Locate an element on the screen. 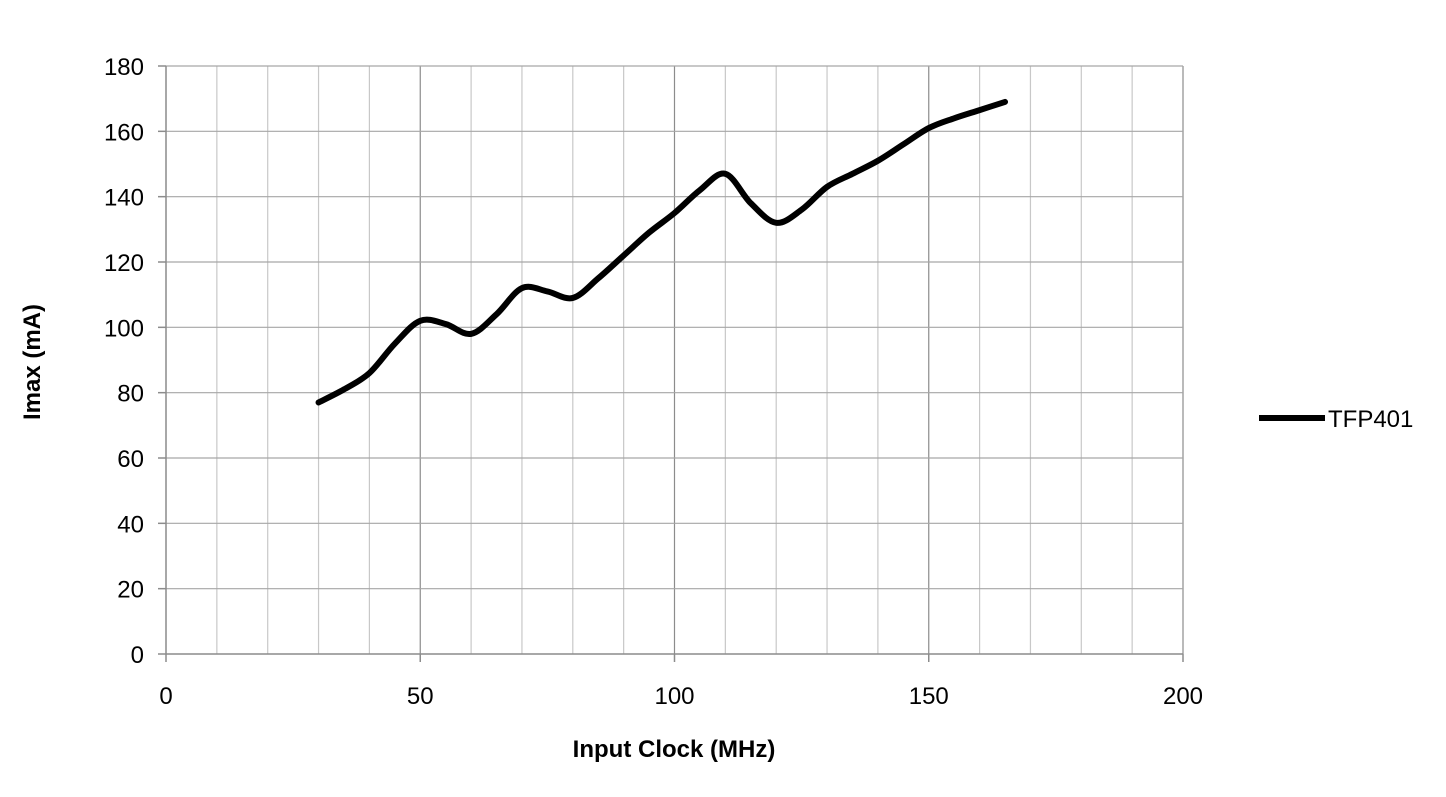 The width and height of the screenshot is (1446, 797). y-tick-label: 180 is located at coordinates (124, 67).